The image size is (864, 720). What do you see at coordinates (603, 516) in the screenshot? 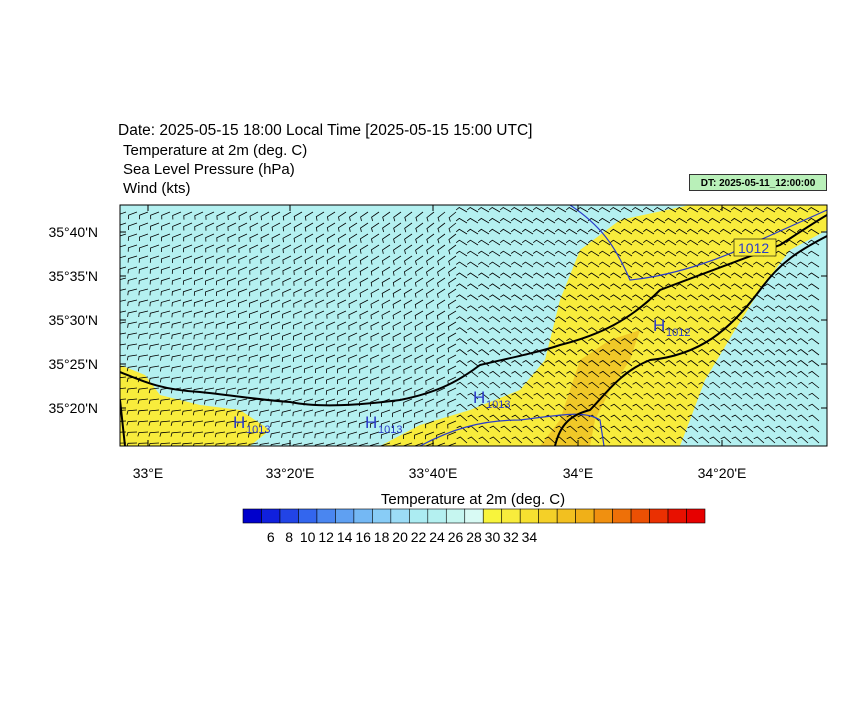
I see `colorbar-swatch` at bounding box center [603, 516].